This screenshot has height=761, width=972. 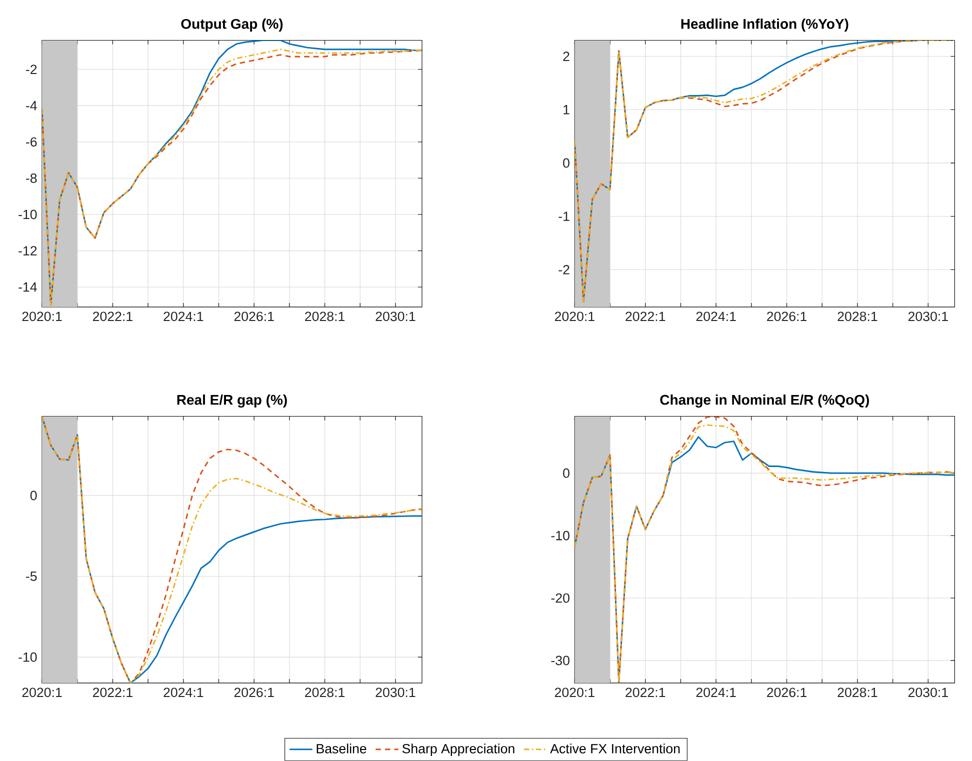 I want to click on y-tick-label: -4, so click(x=31, y=105).